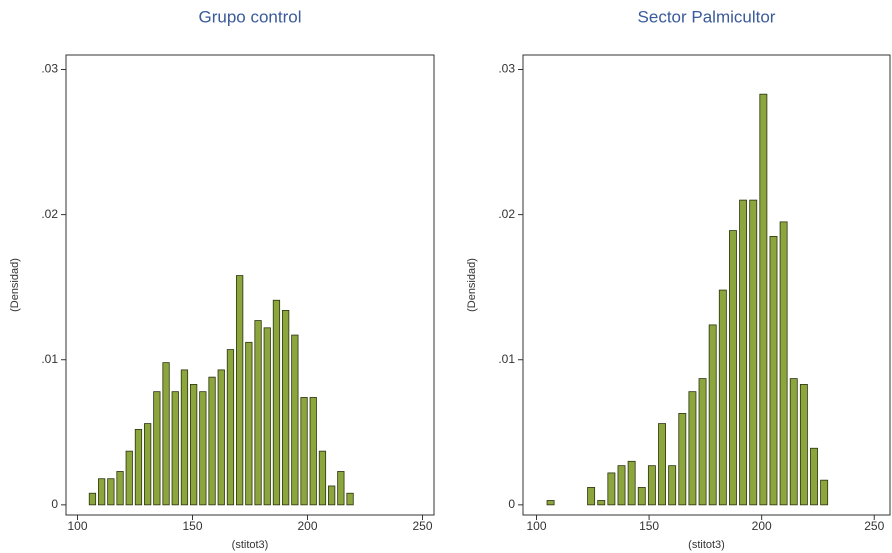 This screenshot has width=892, height=553. What do you see at coordinates (250, 16) in the screenshot?
I see `chart-title: Grupo control` at bounding box center [250, 16].